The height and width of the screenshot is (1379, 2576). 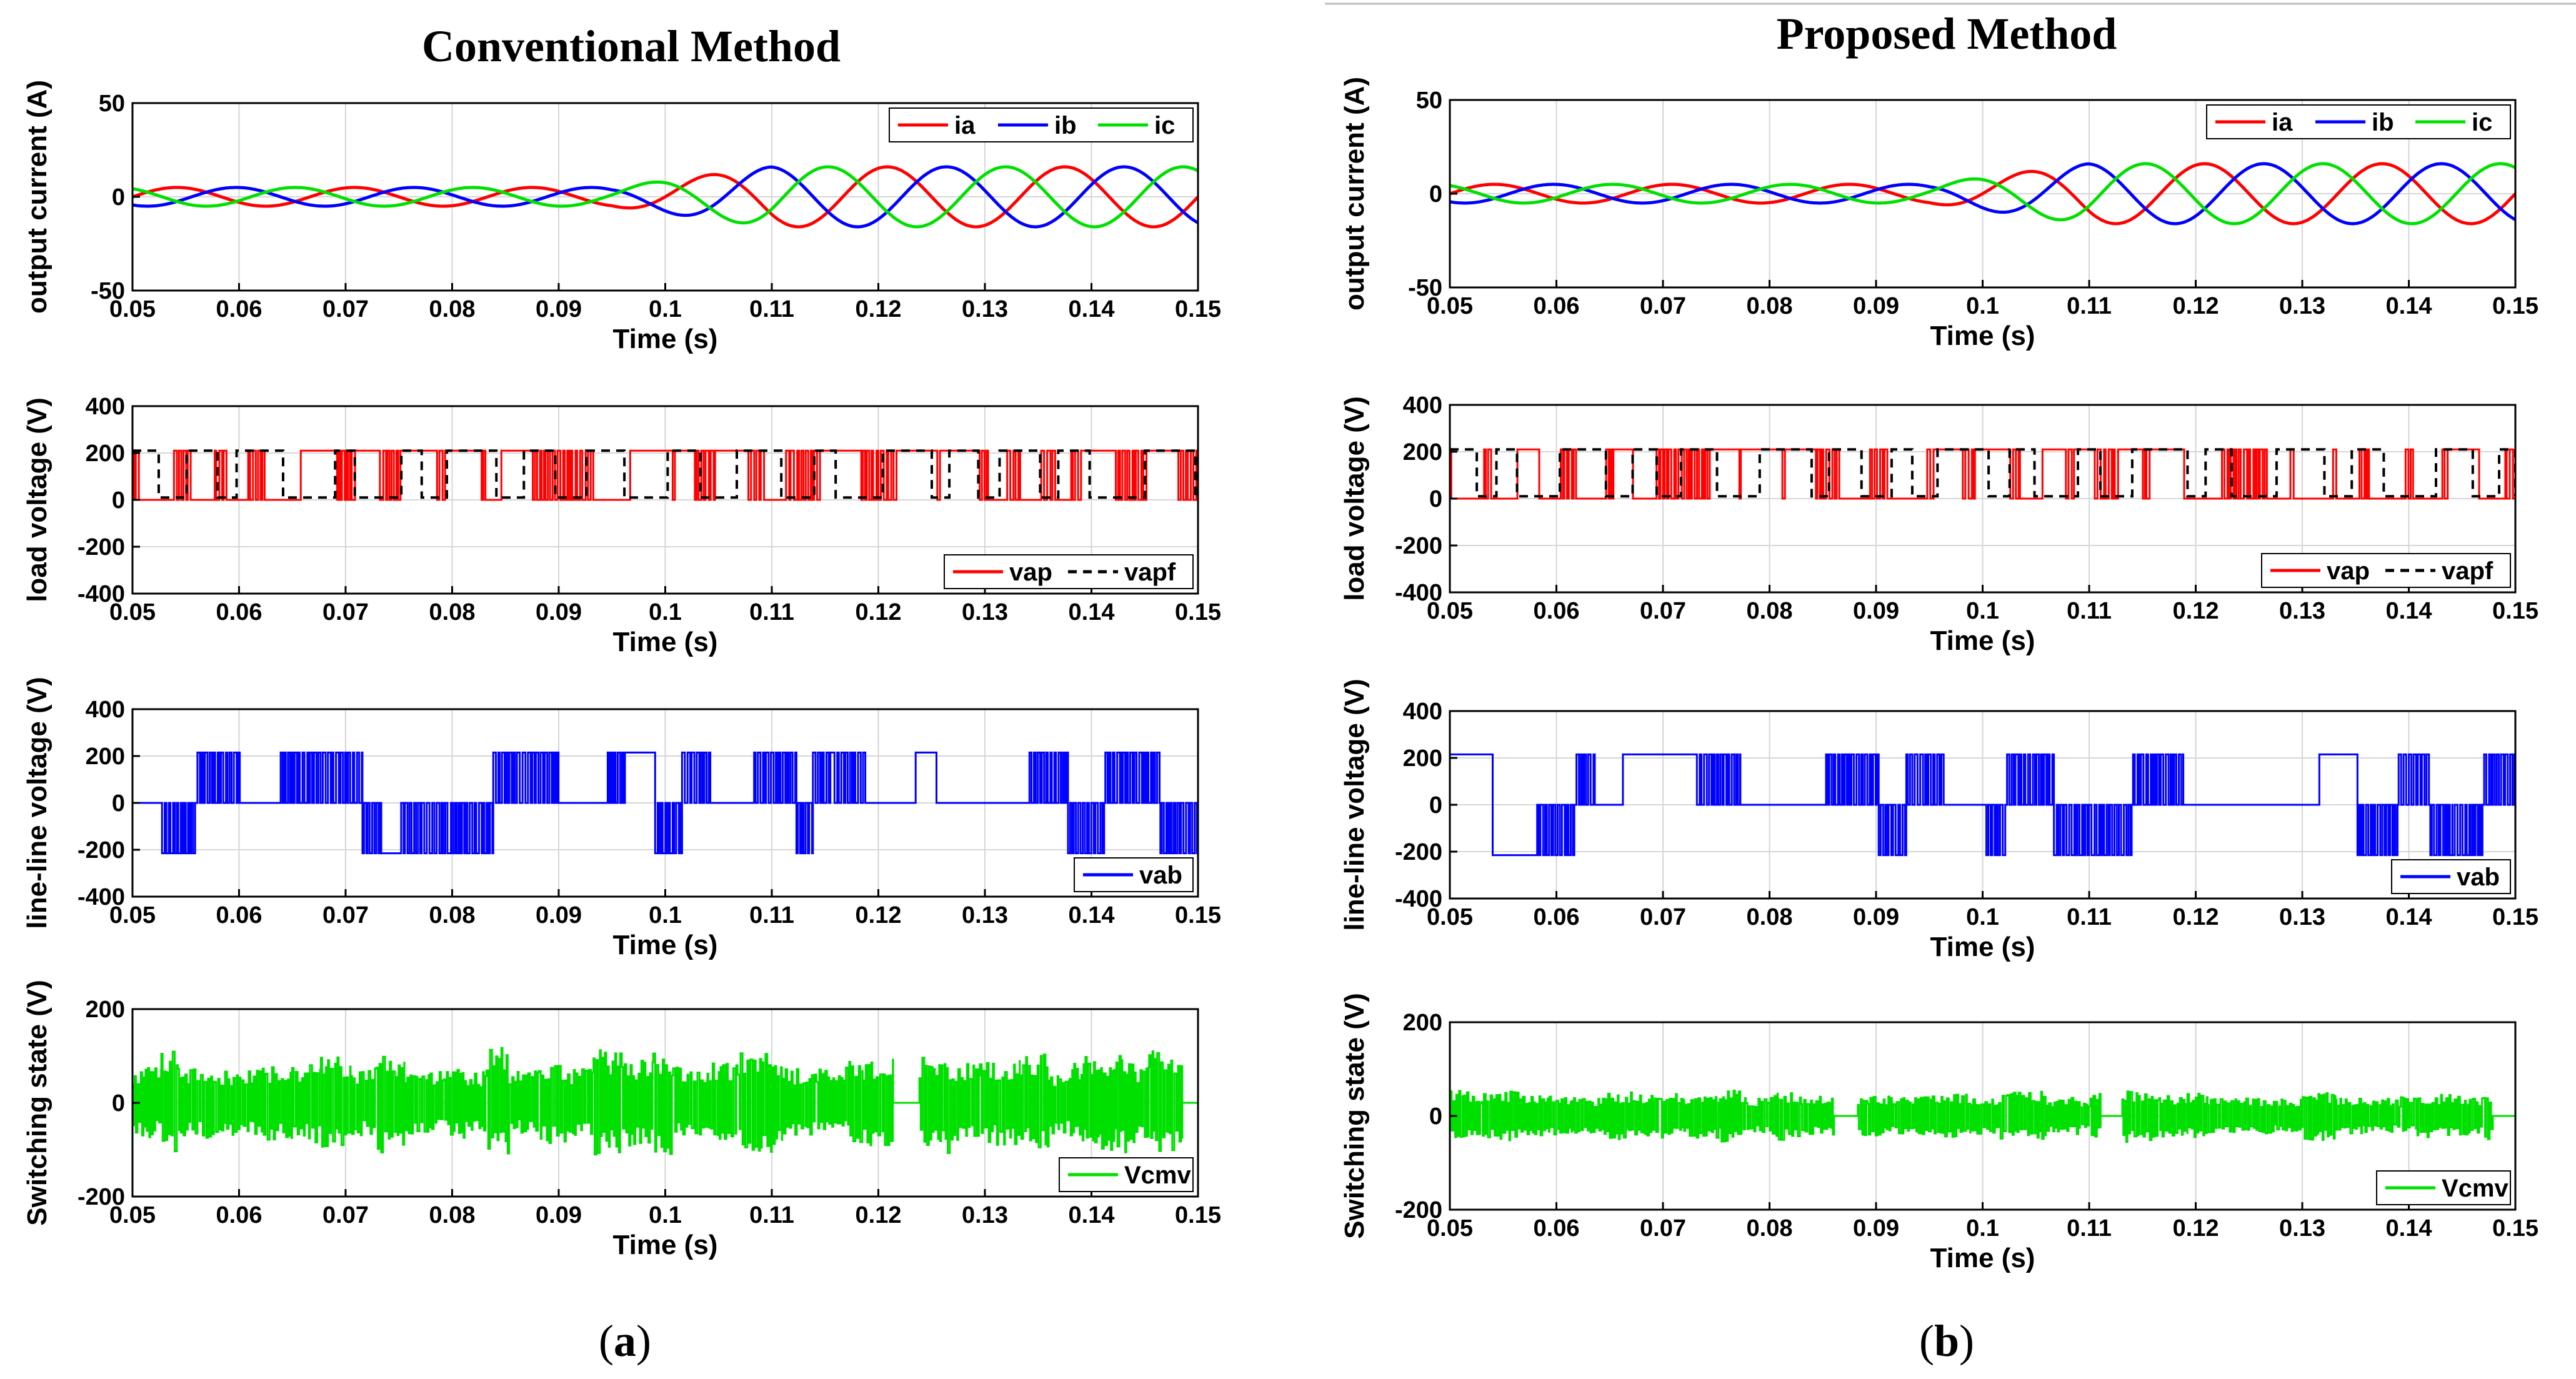 I want to click on plot-a-2-xtick-label: 0.05, so click(x=132, y=915).